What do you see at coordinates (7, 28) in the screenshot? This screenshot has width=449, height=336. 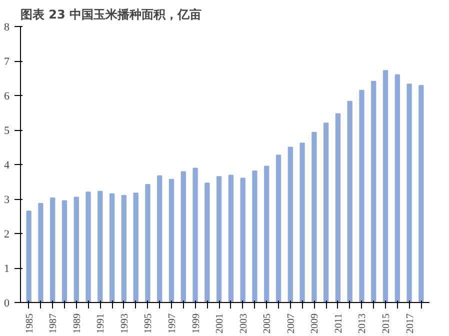 I see `y-tick-label: 8` at bounding box center [7, 28].